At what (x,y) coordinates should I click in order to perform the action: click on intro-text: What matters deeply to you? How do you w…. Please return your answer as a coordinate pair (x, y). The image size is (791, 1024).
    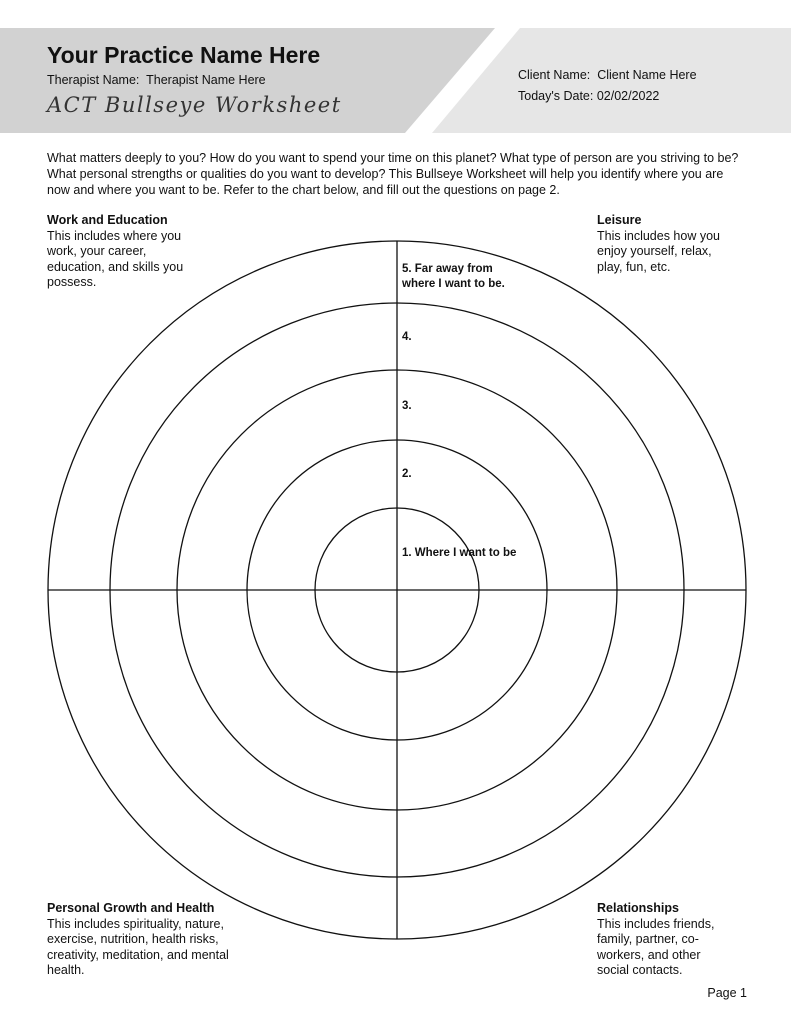
    Looking at the image, I should click on (393, 174).